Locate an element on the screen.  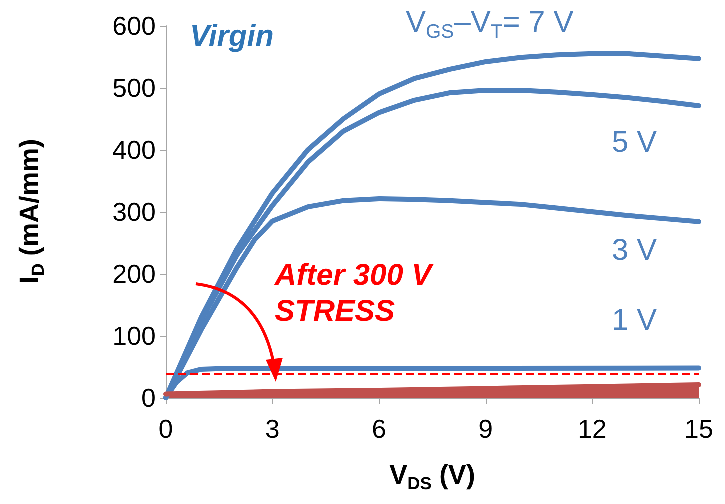
y-tick-label: 300 is located at coordinates (134, 212).